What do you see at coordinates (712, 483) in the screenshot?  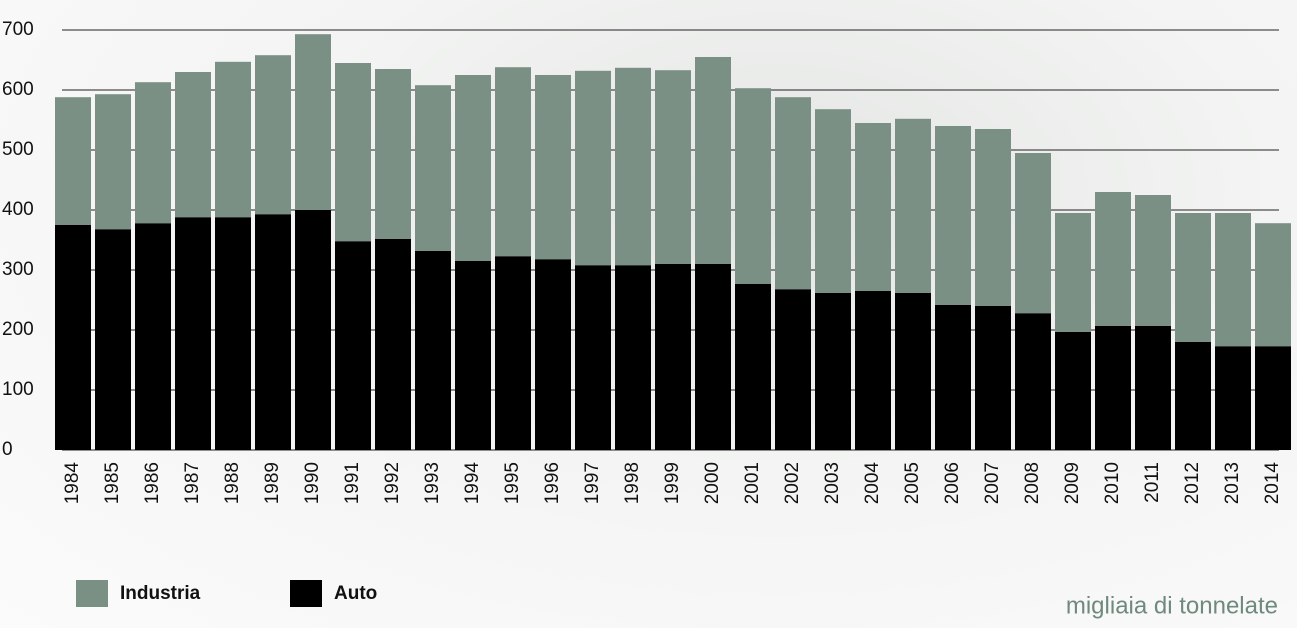 I see `x-tick-label: 2000` at bounding box center [712, 483].